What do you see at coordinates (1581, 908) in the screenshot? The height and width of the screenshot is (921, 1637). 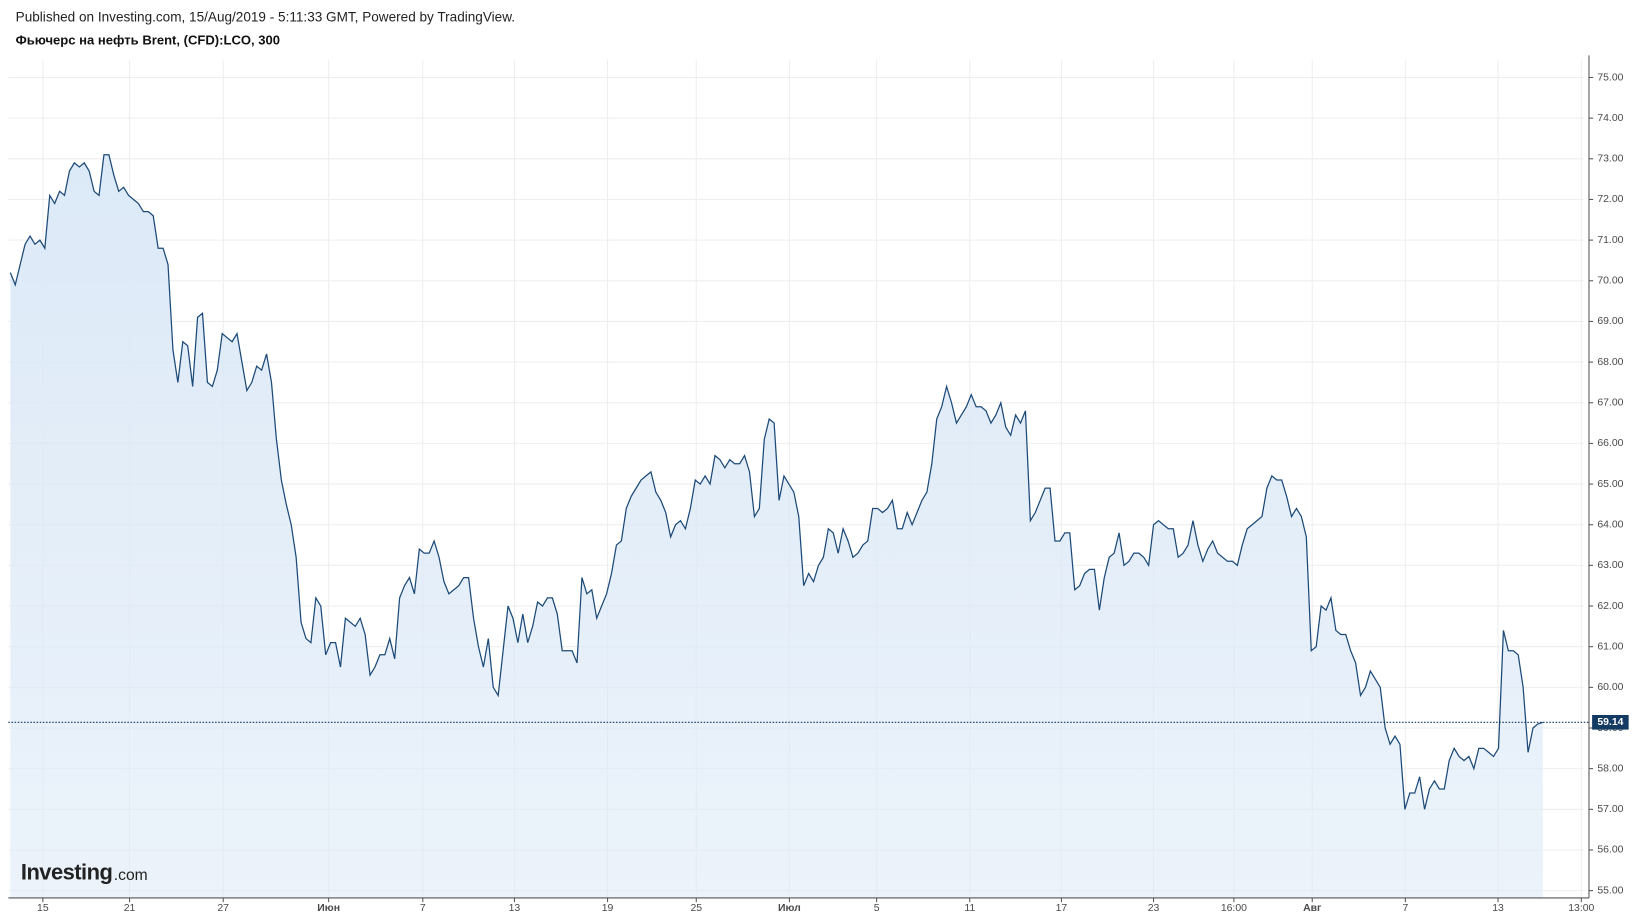 I see `x-tick-label: 13:00` at bounding box center [1581, 908].